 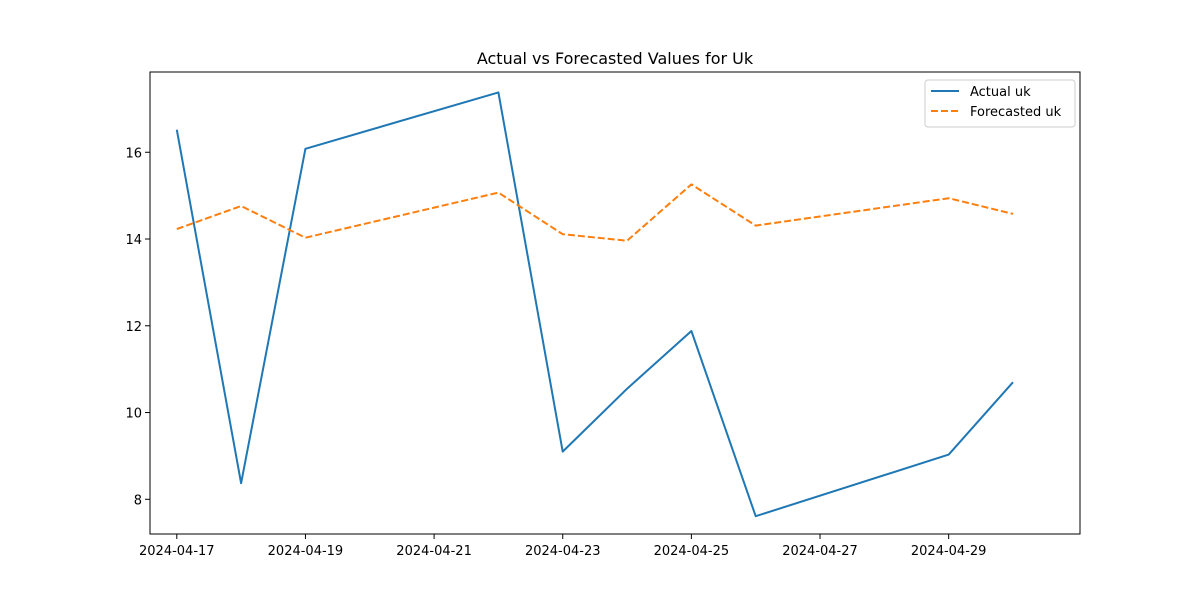 What do you see at coordinates (563, 551) in the screenshot?
I see `x-tick-label: 2024-04-23` at bounding box center [563, 551].